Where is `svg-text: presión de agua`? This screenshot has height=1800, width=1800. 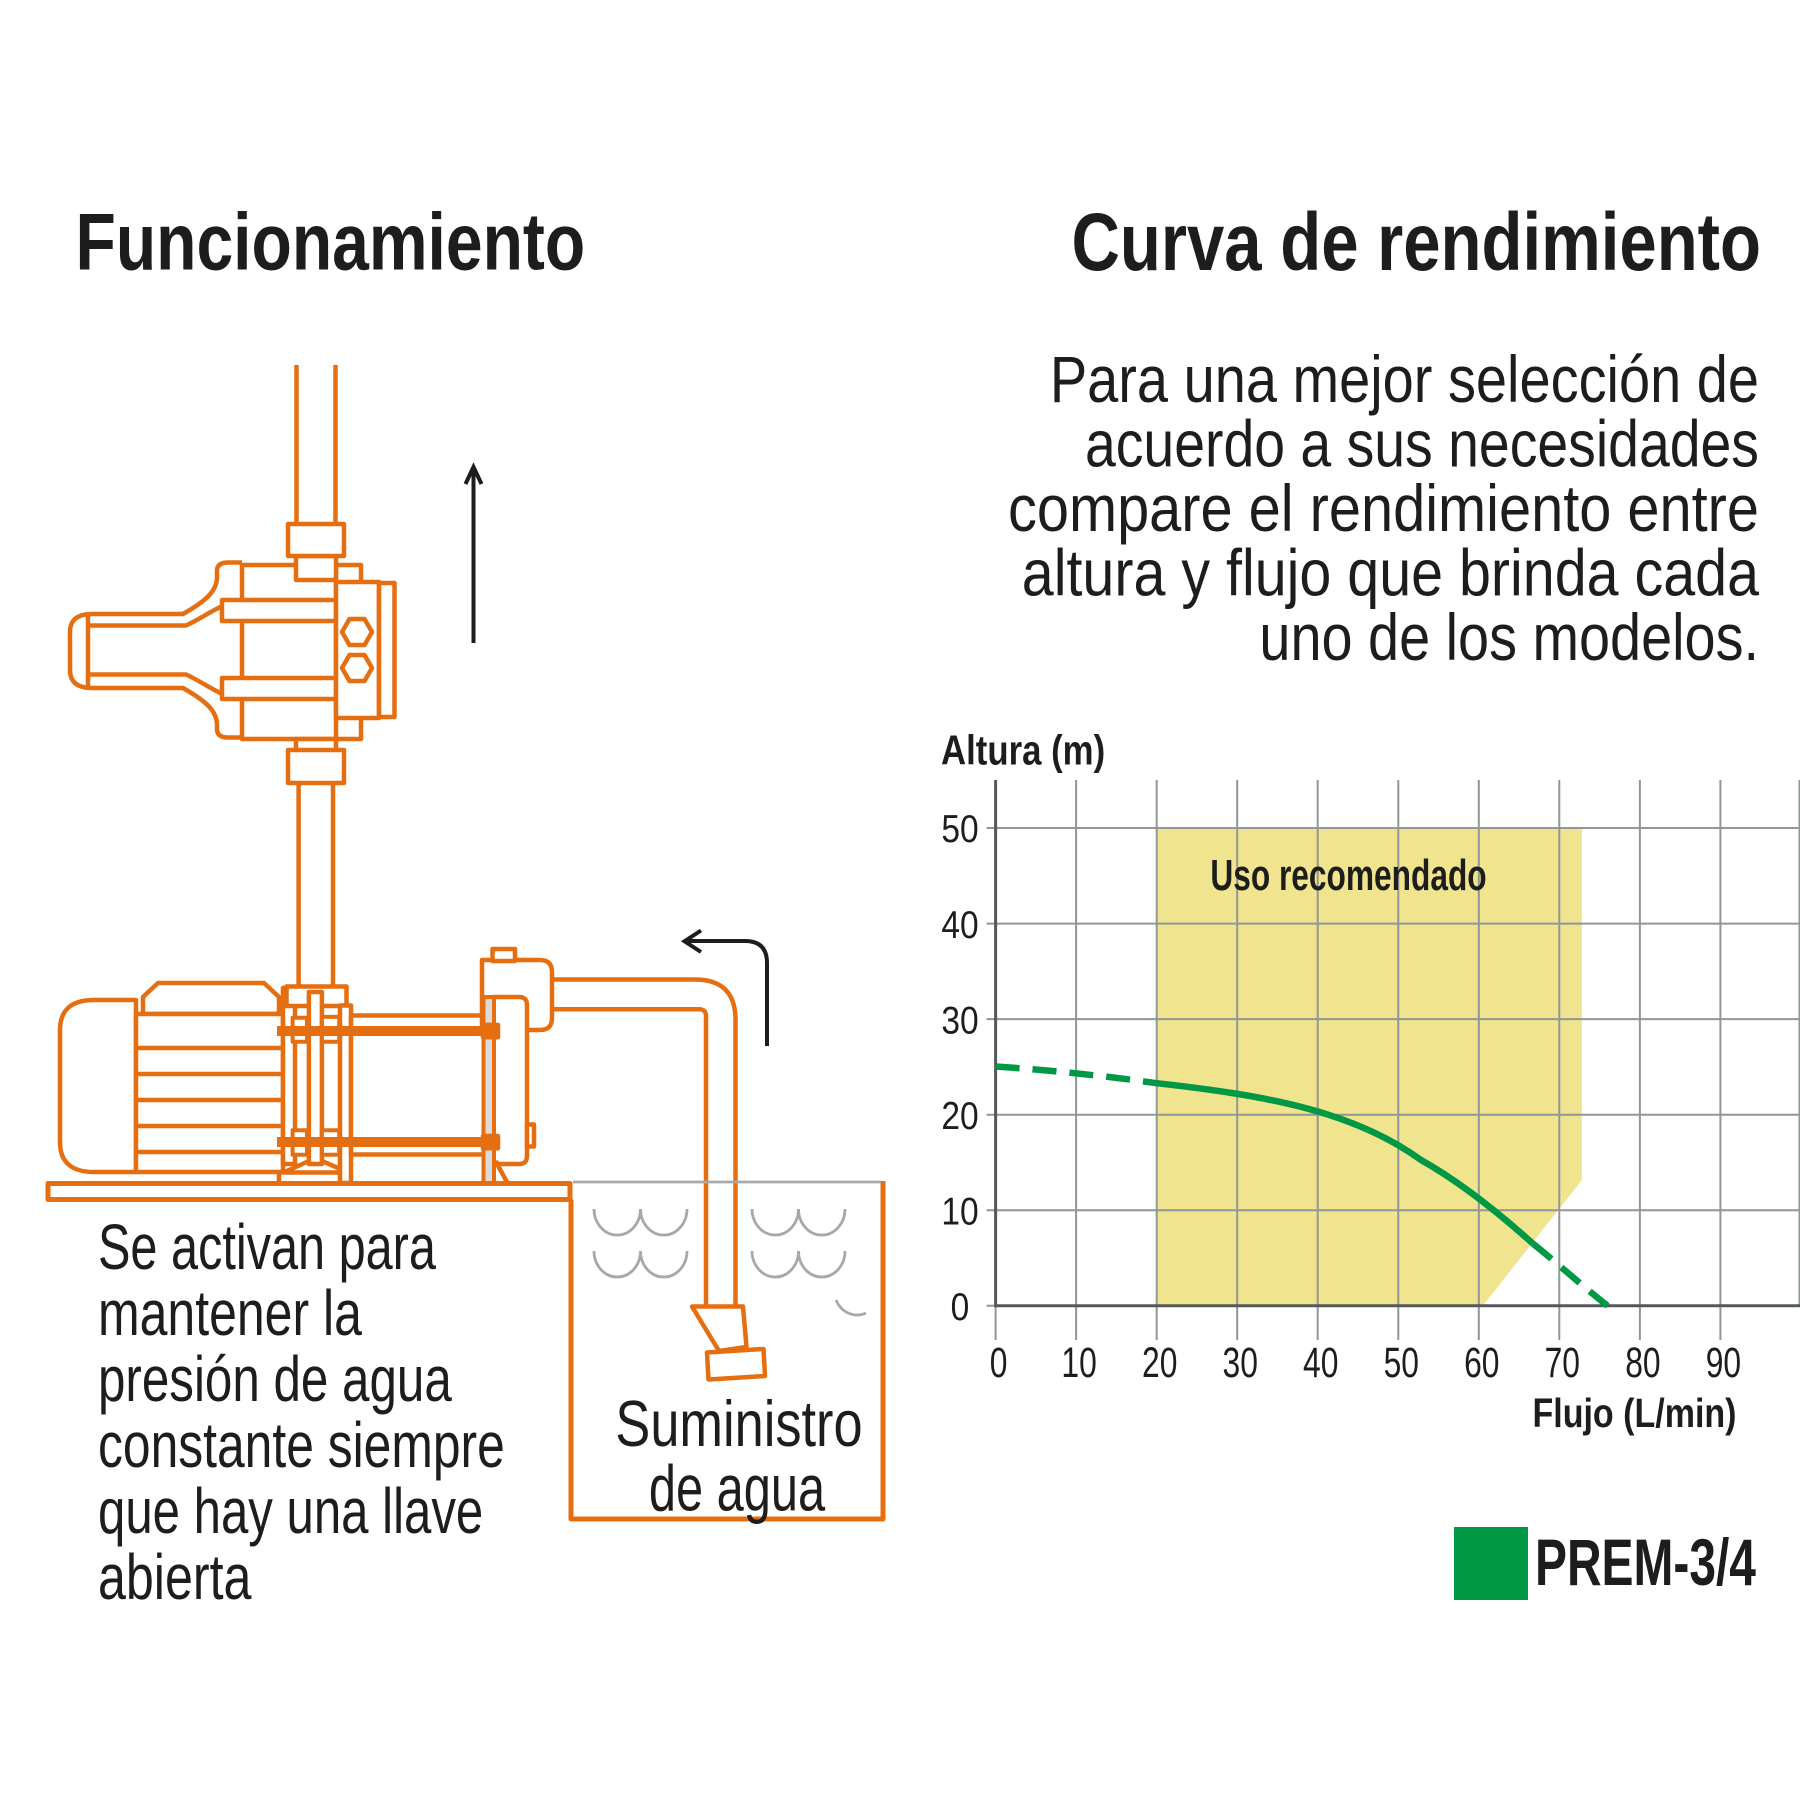
svg-text: presión de agua is located at coordinates (275, 1380).